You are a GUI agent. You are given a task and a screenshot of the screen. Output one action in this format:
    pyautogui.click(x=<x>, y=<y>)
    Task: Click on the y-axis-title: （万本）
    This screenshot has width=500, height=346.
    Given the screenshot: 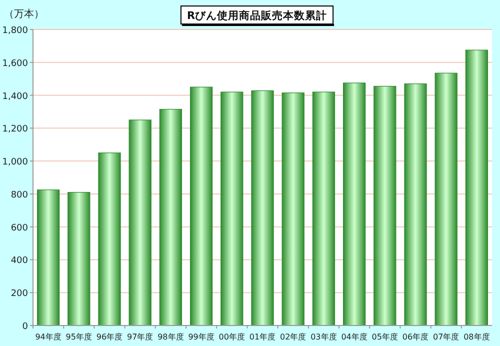 What is the action you would take?
    pyautogui.click(x=24, y=14)
    